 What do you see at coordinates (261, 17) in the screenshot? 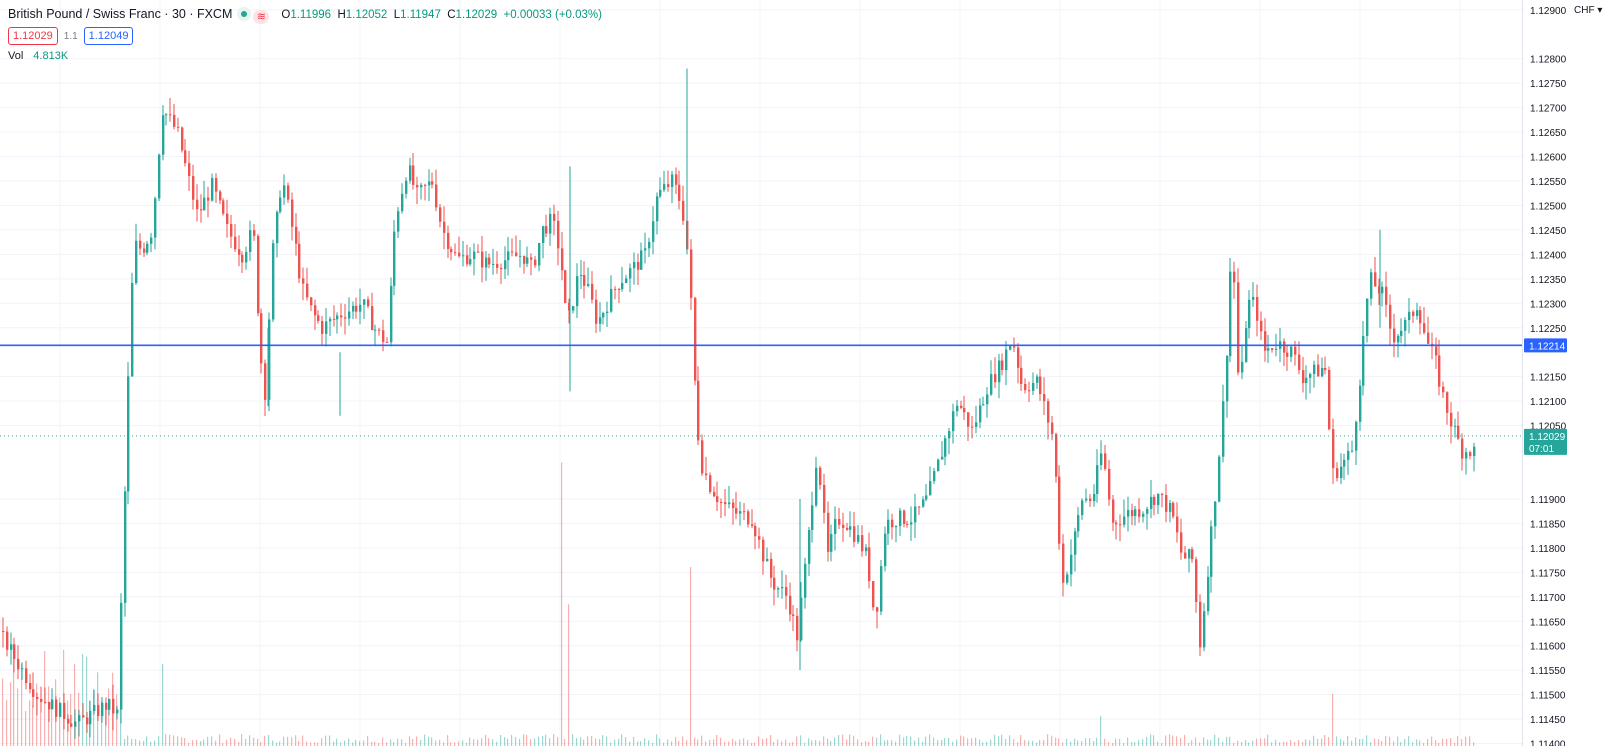
I see `wave-icon: ≋` at bounding box center [261, 17].